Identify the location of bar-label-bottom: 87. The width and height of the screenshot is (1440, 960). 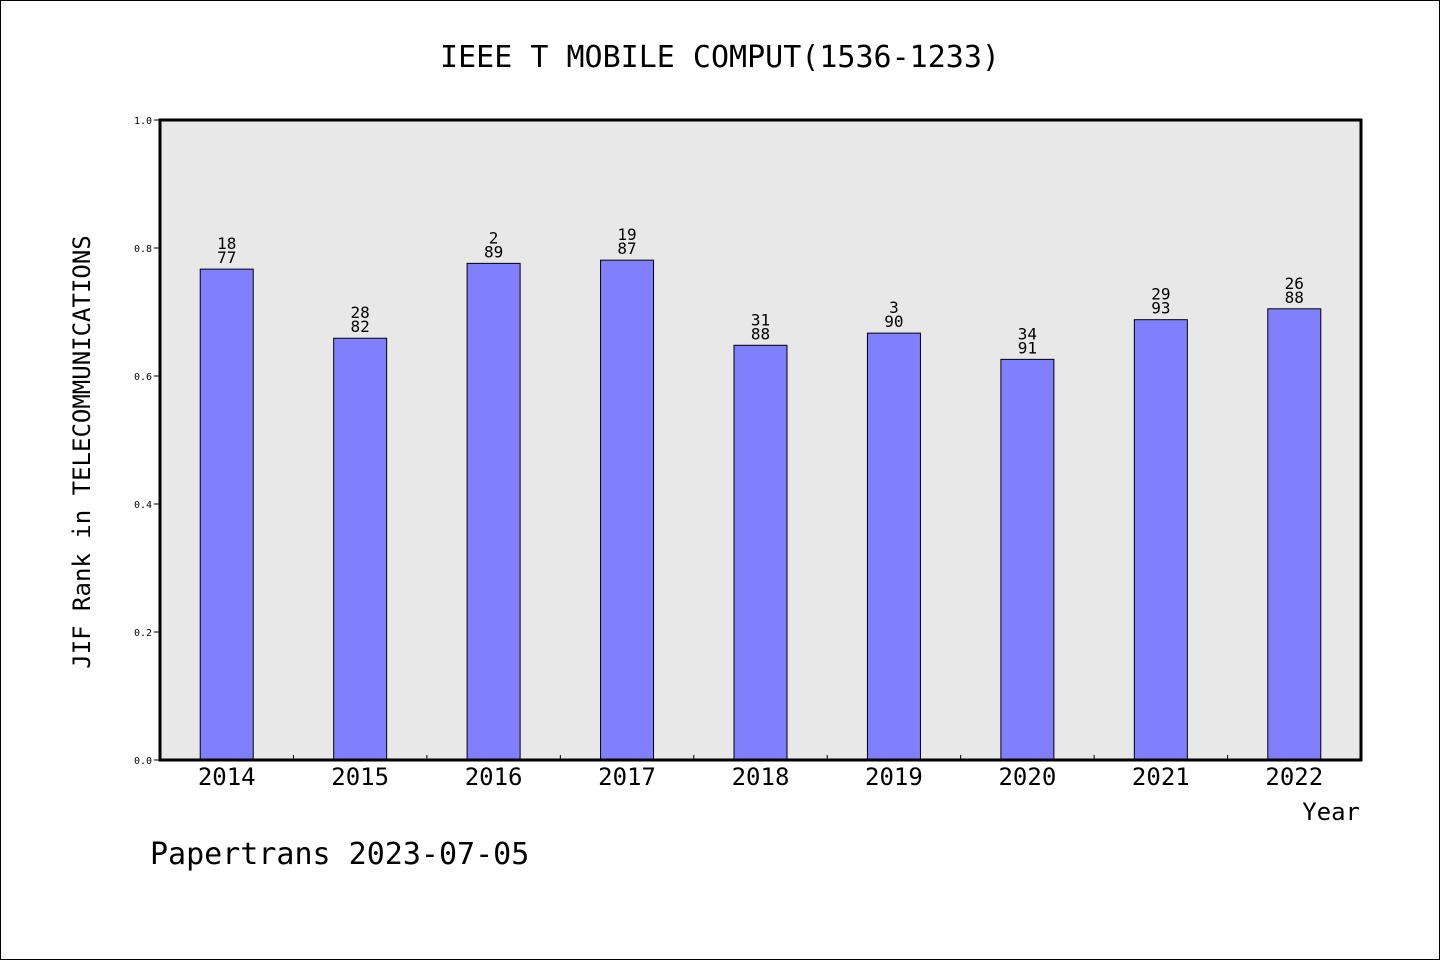
(626, 248).